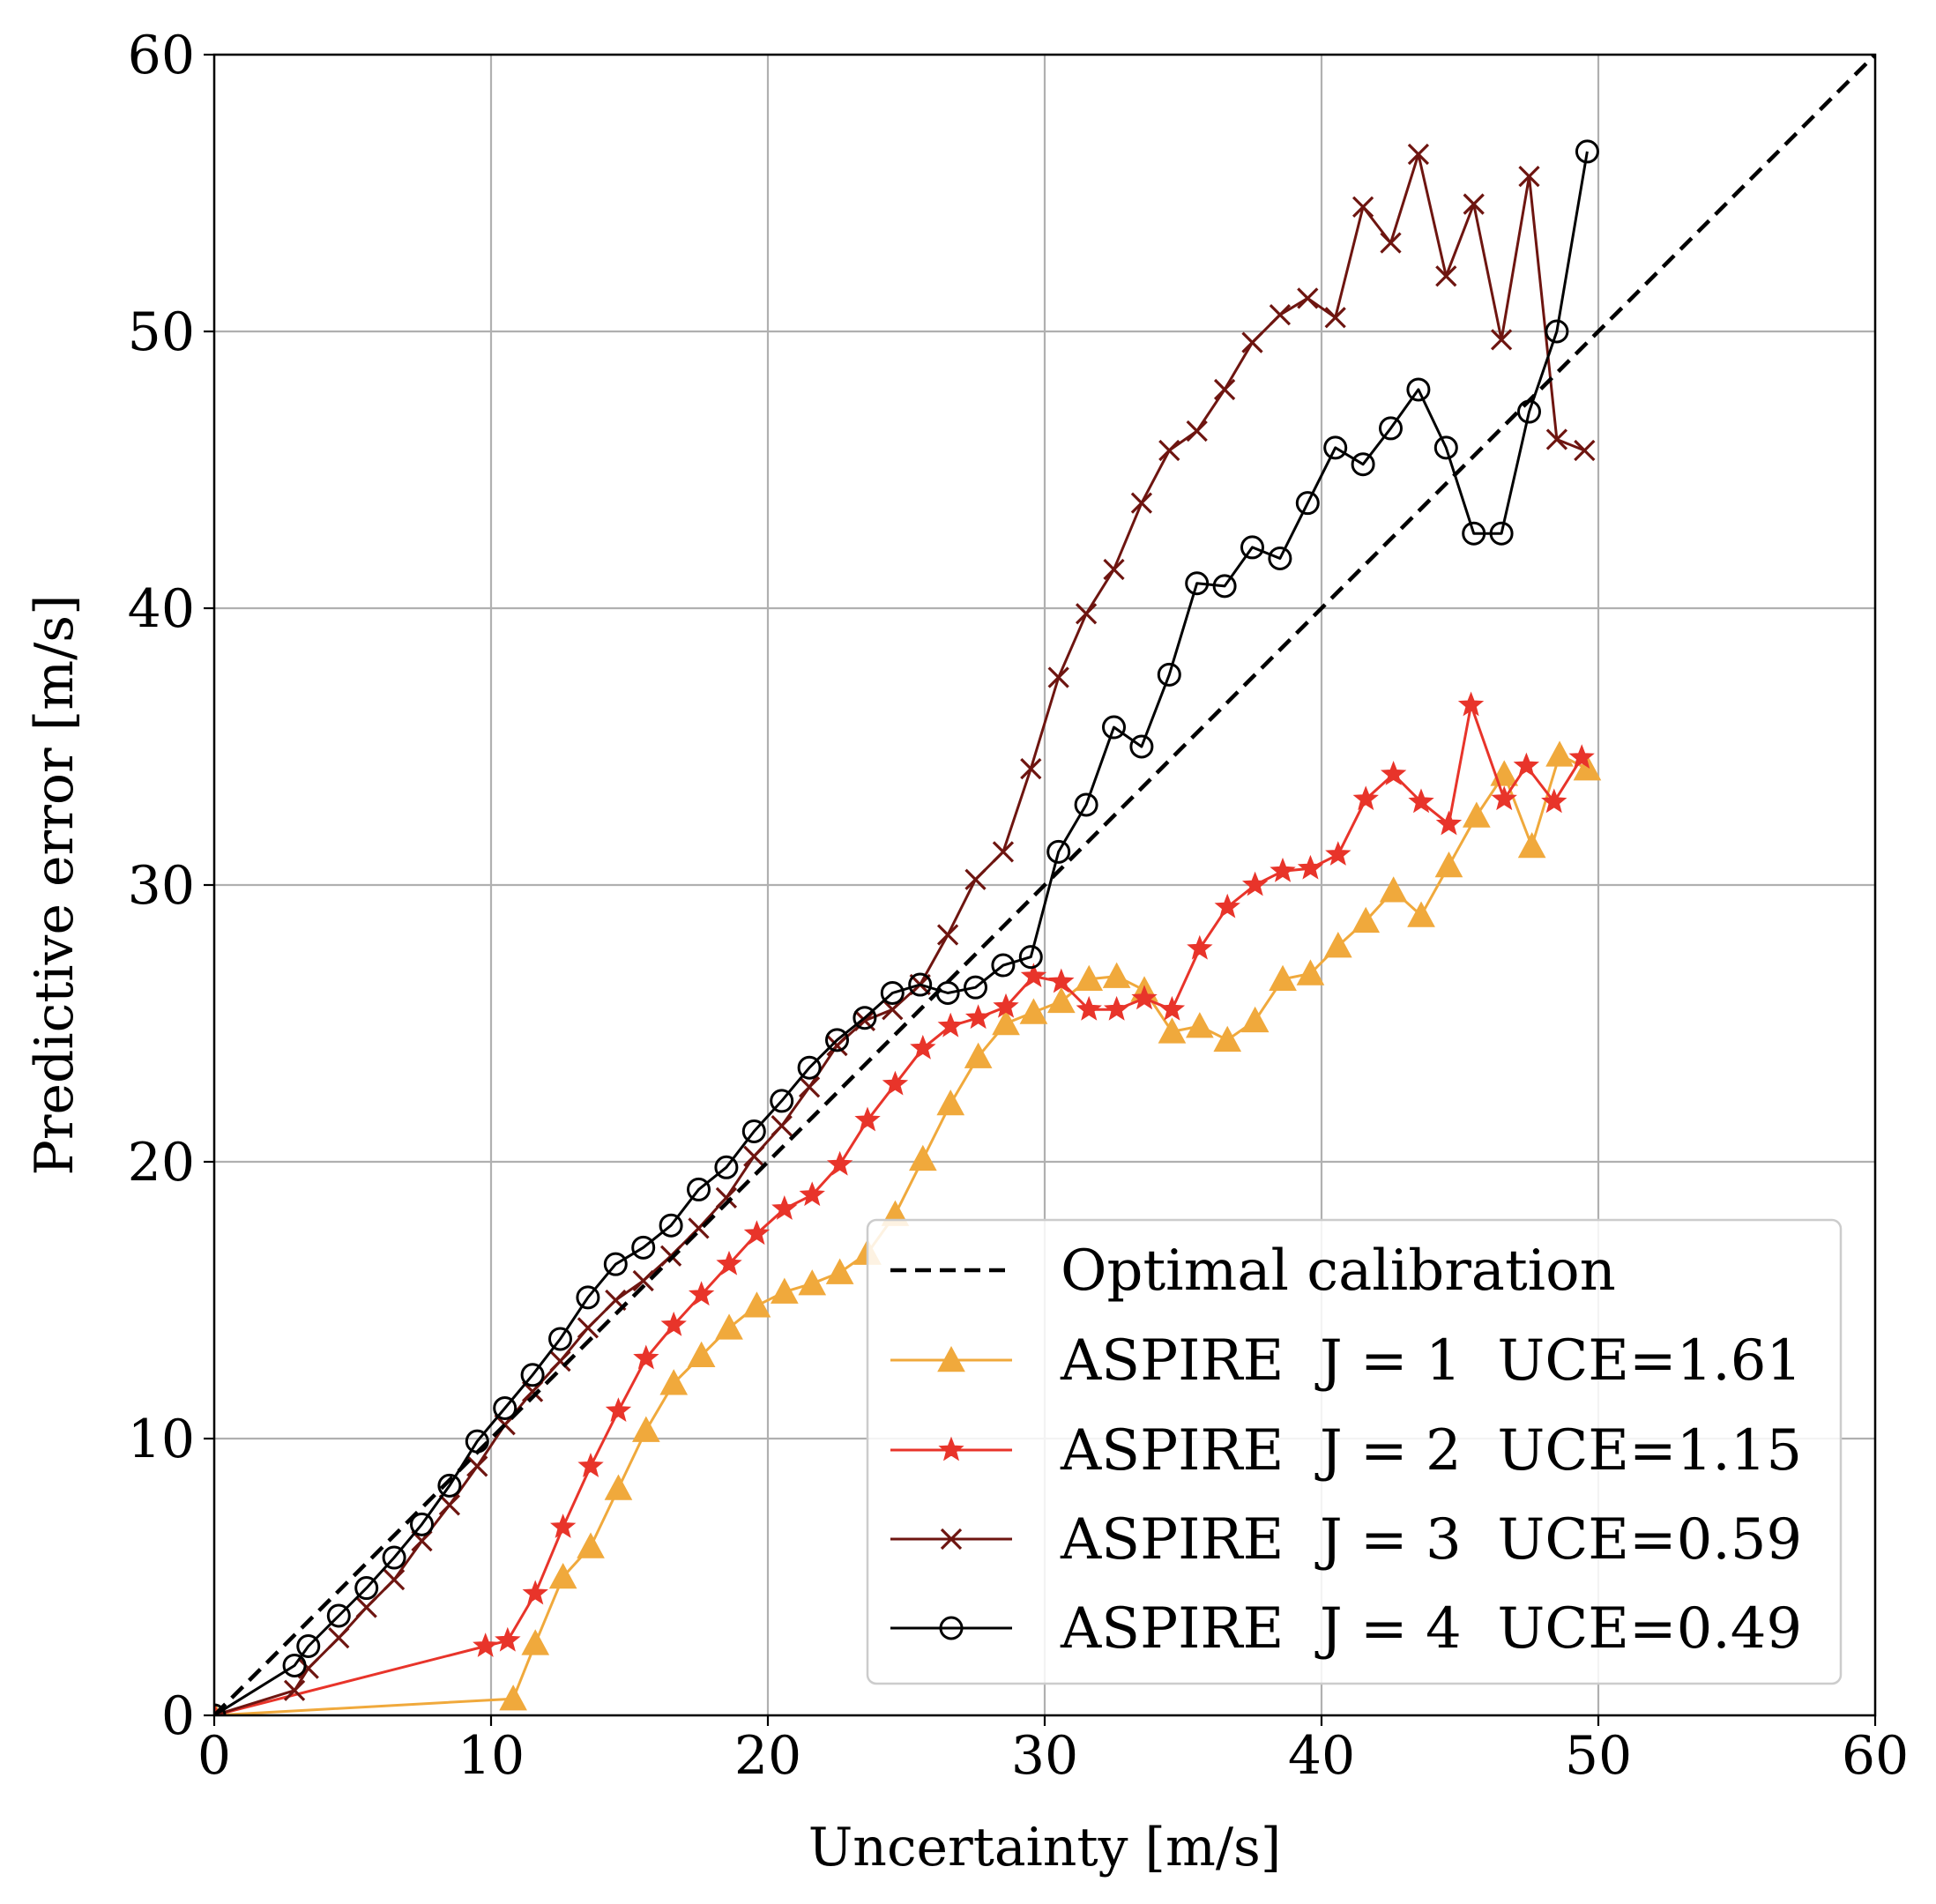  I want to click on y-tick-label: 50, so click(161, 332).